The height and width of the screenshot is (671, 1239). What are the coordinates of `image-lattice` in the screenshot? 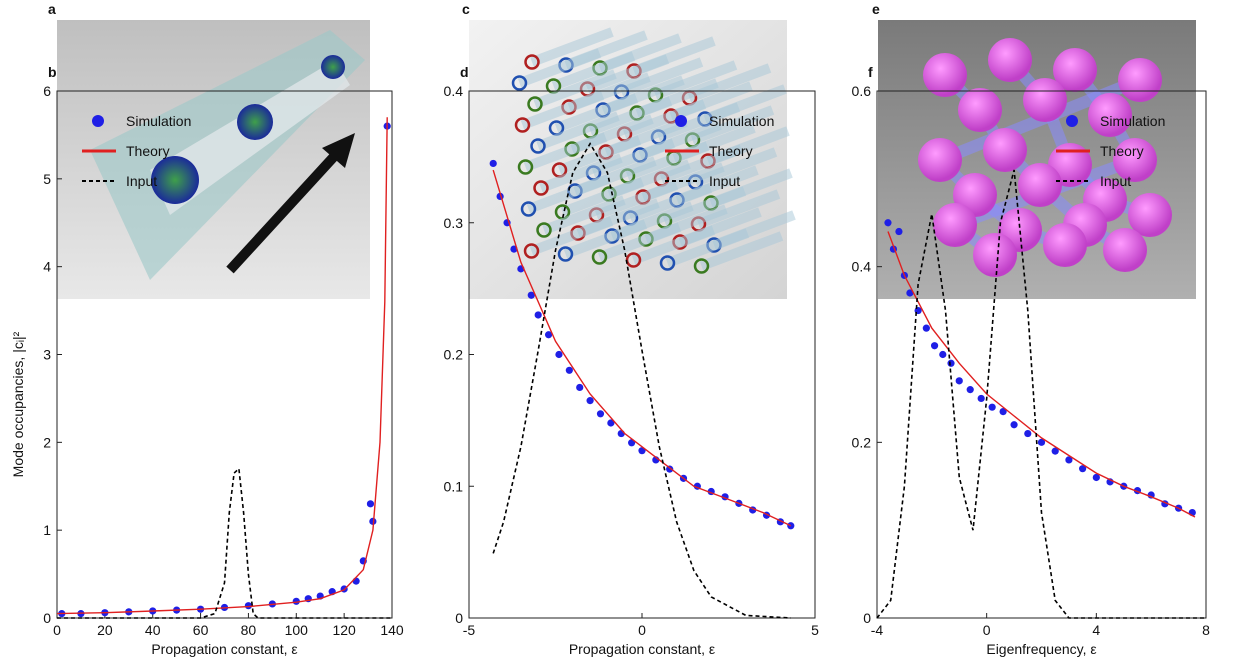 It's located at (1037, 159).